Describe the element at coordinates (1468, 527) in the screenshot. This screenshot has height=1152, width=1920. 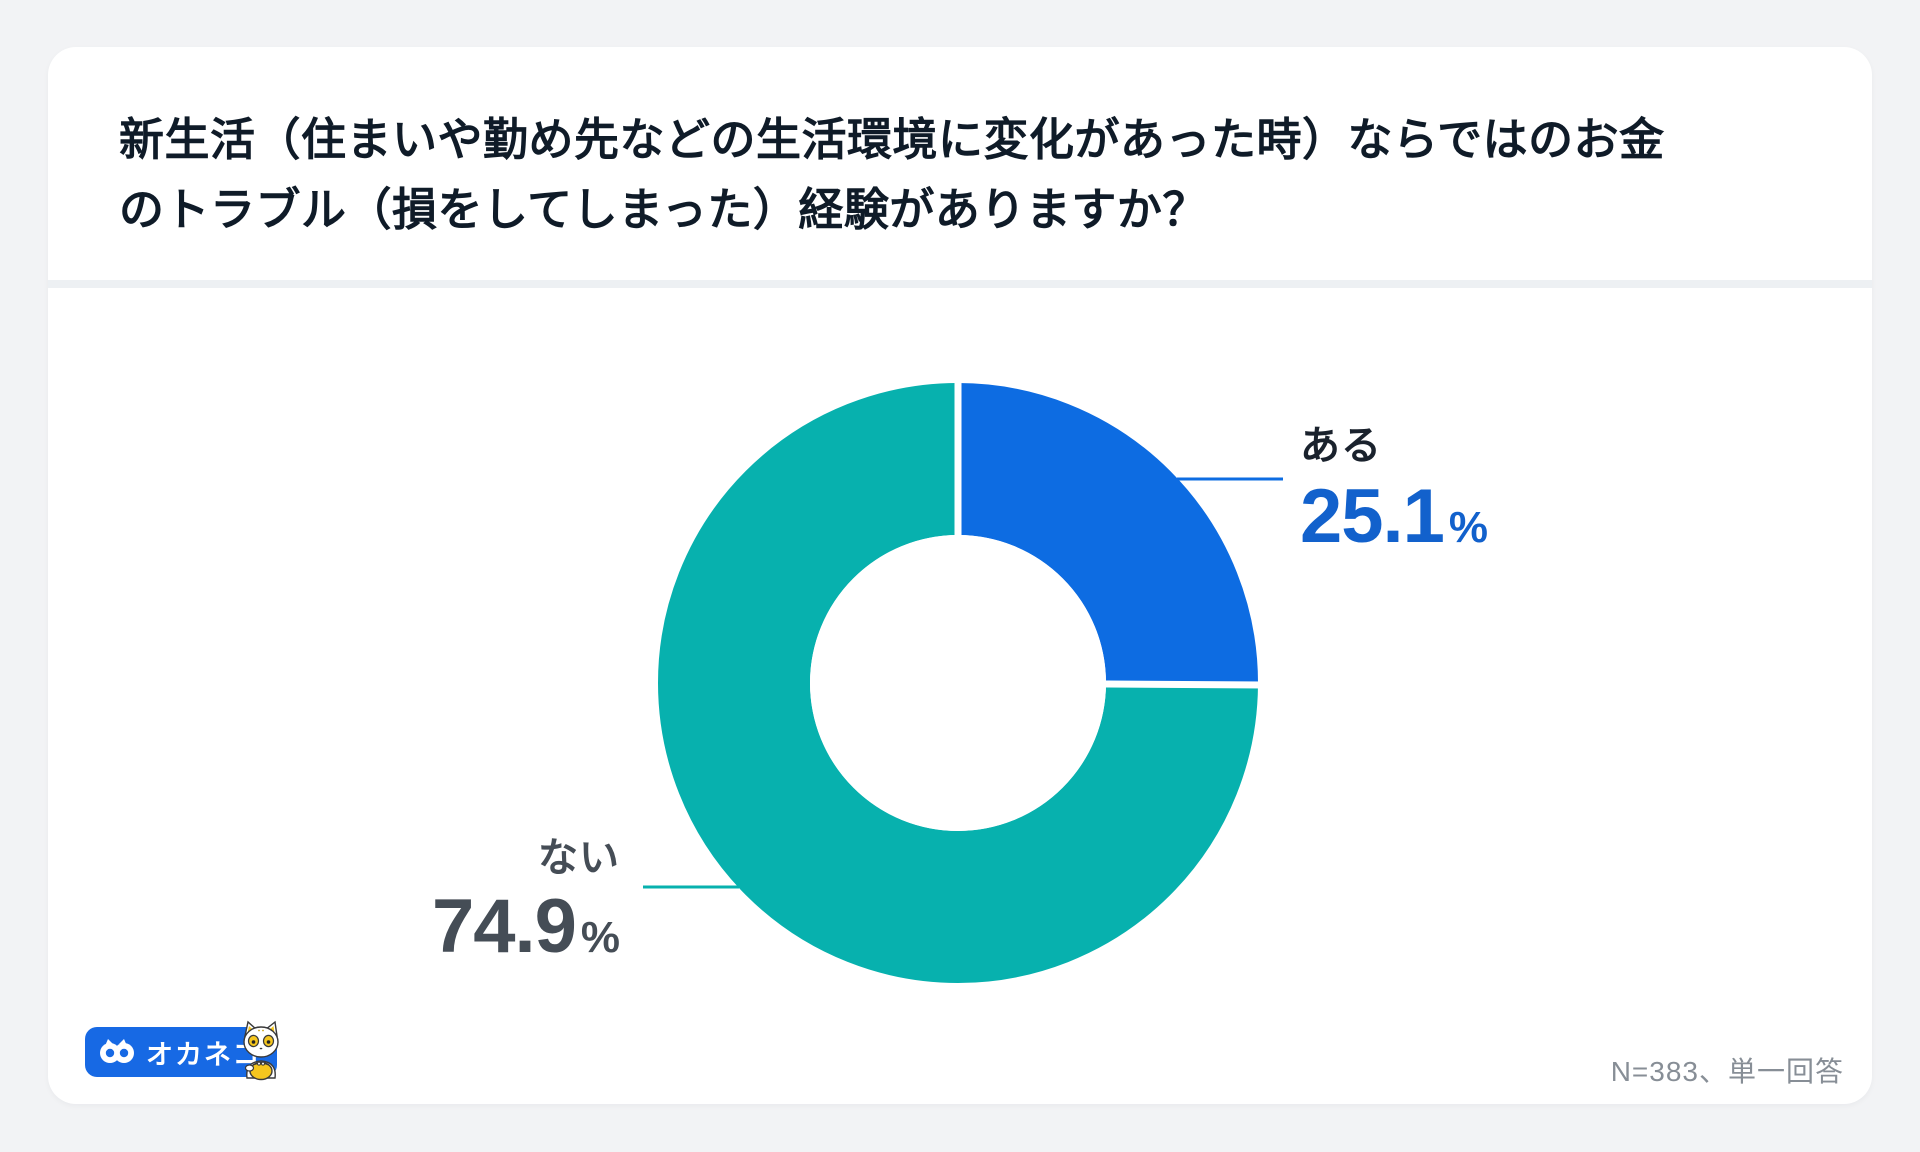
I see `percent-sign-aru: %` at that location.